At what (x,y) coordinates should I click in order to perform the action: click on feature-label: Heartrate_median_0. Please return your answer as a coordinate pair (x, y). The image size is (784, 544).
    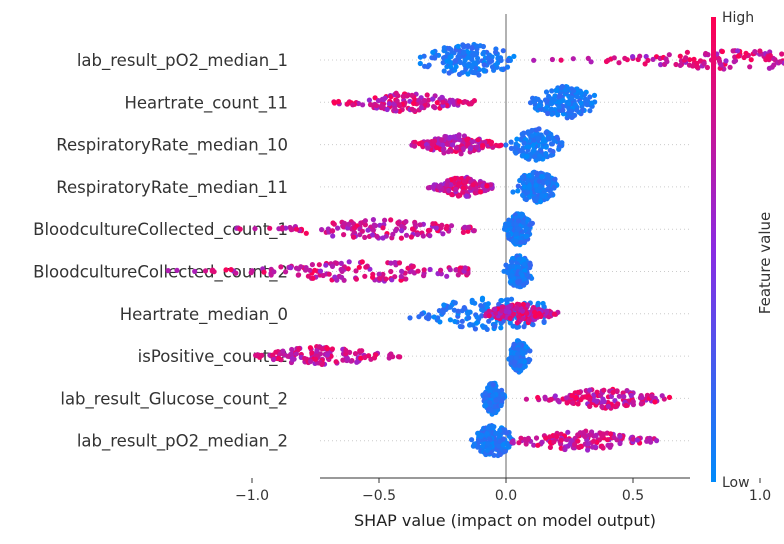
    Looking at the image, I should click on (204, 315).